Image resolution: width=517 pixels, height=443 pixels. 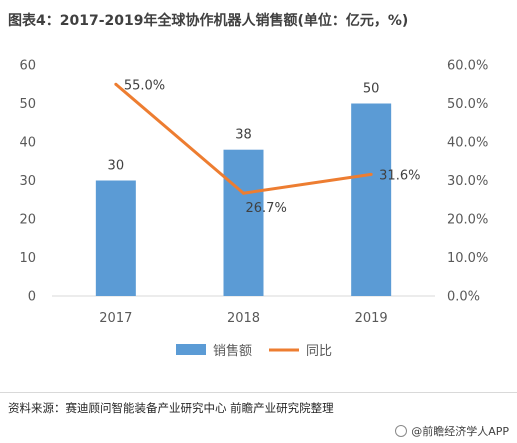 What do you see at coordinates (27, 258) in the screenshot?
I see `y-tick-label-left: 10` at bounding box center [27, 258].